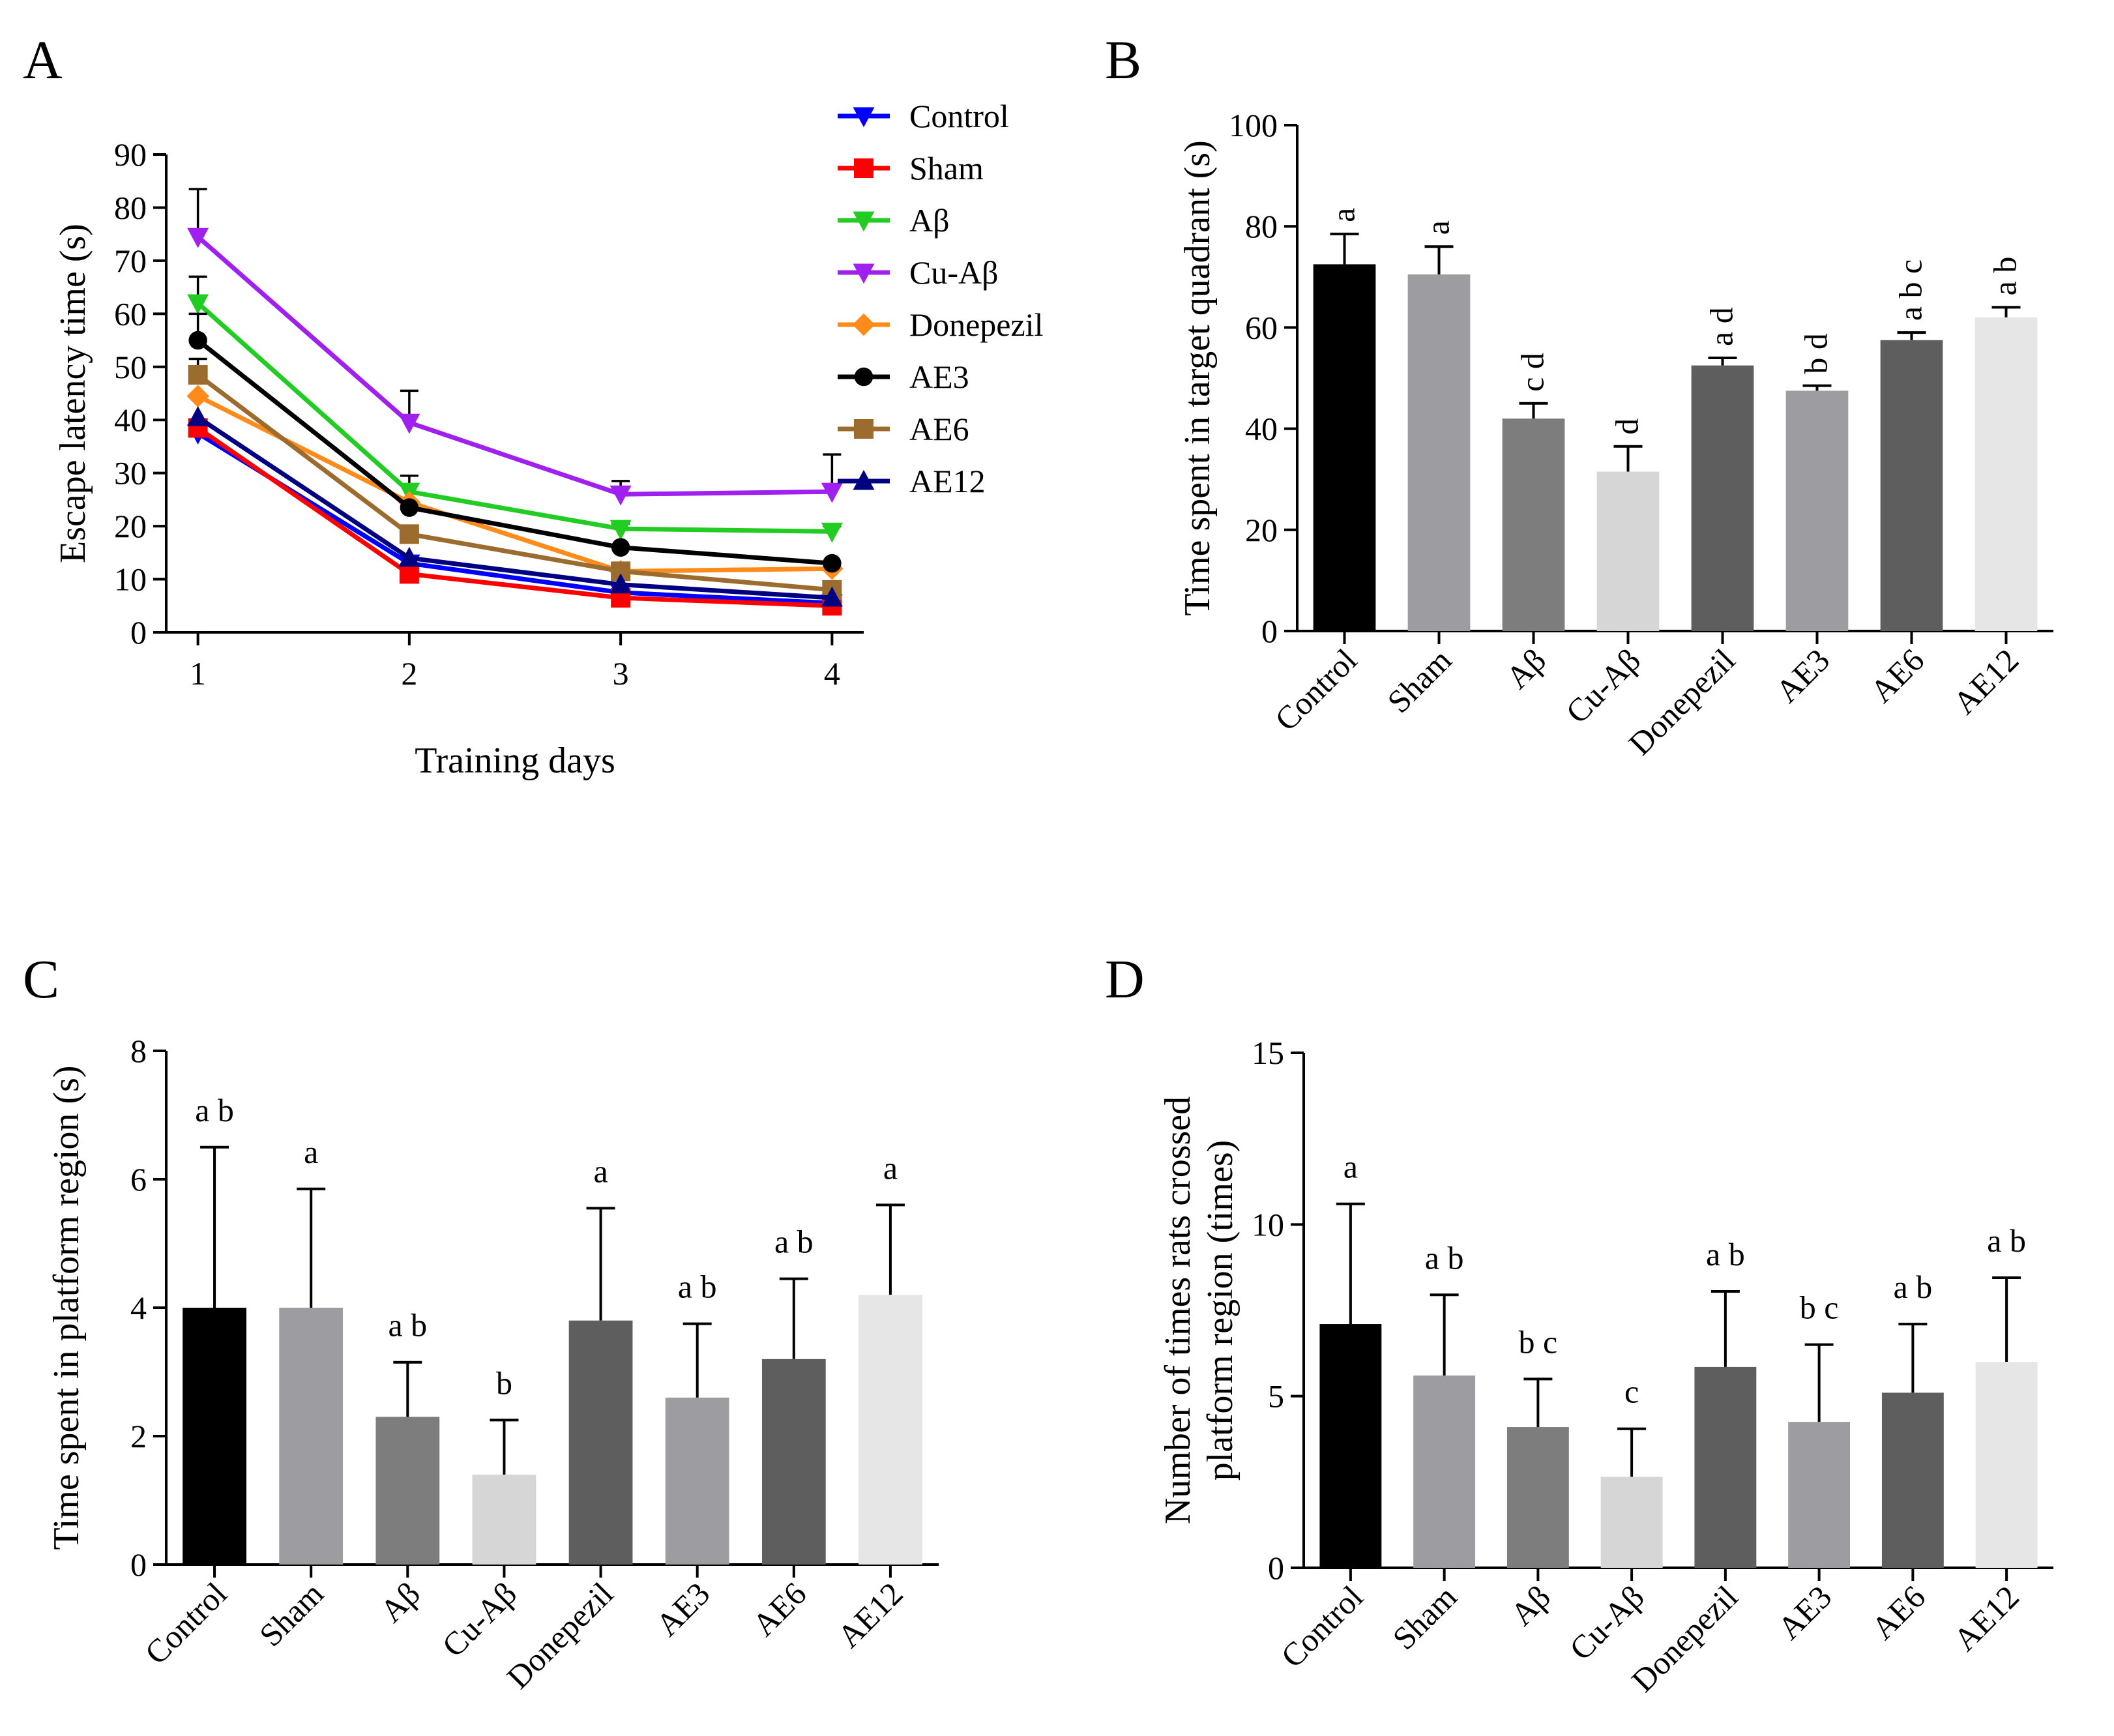  What do you see at coordinates (66, 1308) in the screenshot?
I see `y-axis-label: Time spent in platform region (s)` at bounding box center [66, 1308].